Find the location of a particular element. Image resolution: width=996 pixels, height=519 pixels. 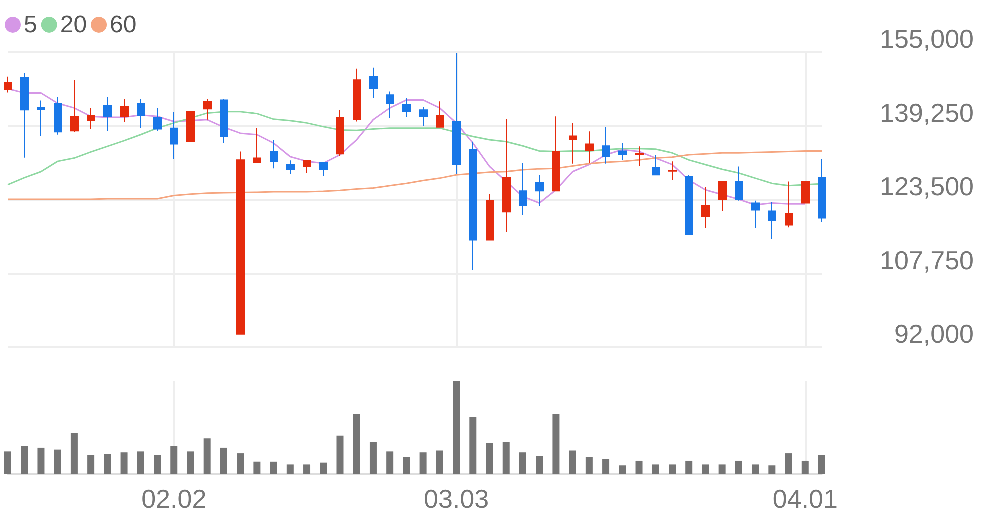

y-tick-label: 107,750 is located at coordinates (927, 260).